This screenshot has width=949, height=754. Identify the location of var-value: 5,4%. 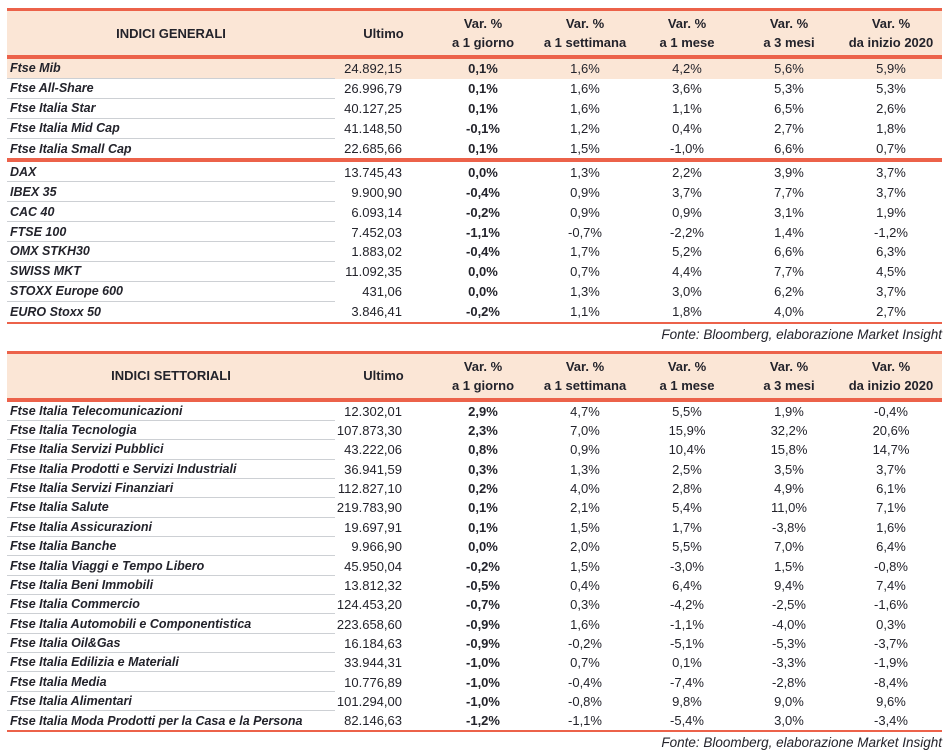
(687, 508).